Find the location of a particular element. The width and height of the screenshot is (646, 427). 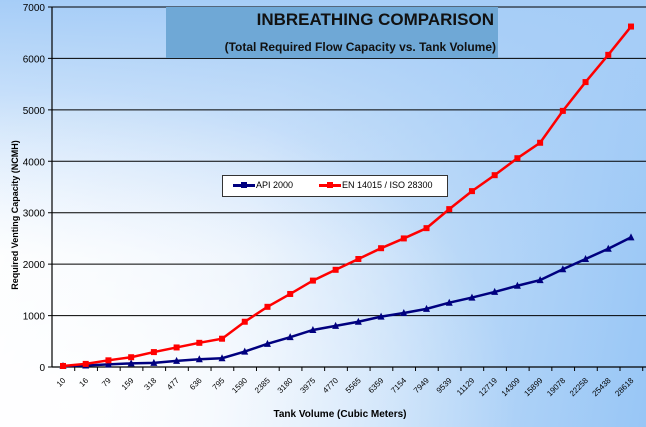

x-tick-label: 28618 is located at coordinates (624, 387).